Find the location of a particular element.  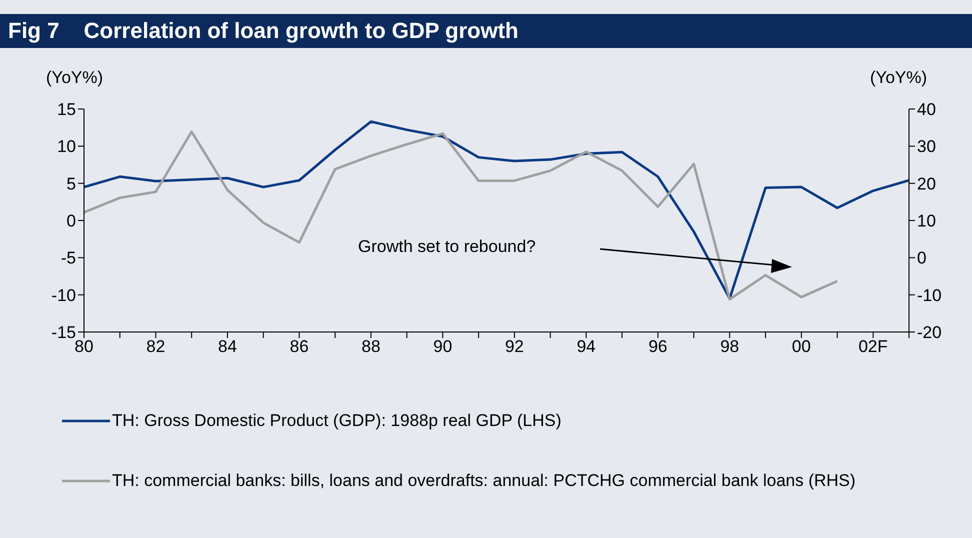

x-tick-label: 80 is located at coordinates (84, 346).